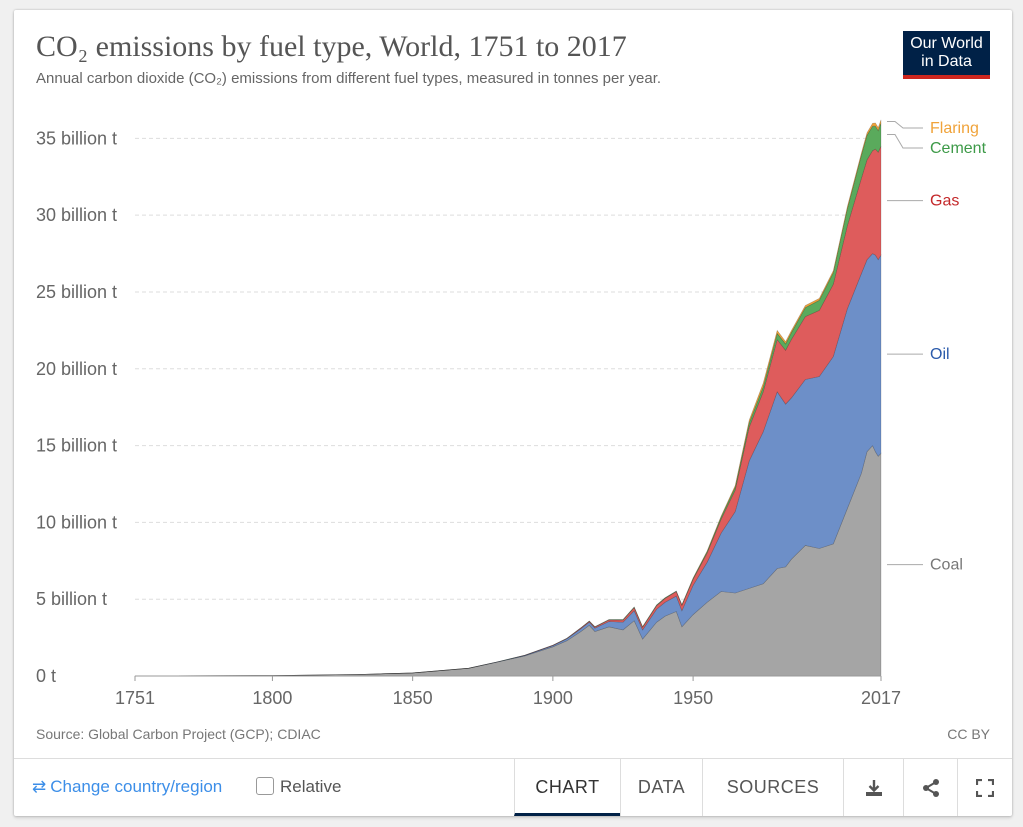 The height and width of the screenshot is (827, 1023). Describe the element at coordinates (76, 446) in the screenshot. I see `y-tick-label: 15 billion t` at that location.